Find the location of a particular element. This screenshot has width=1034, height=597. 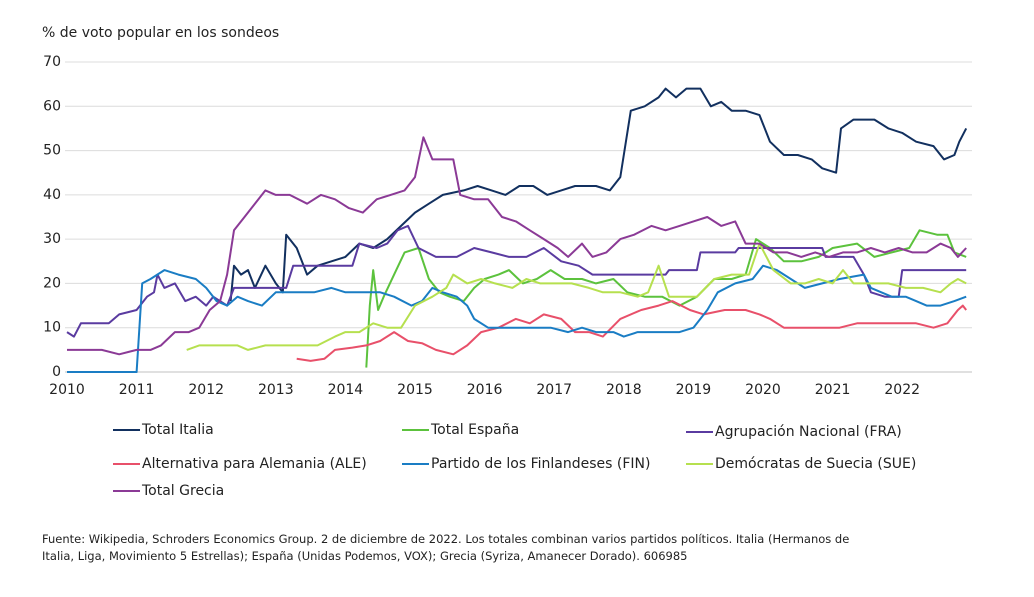

legend-label: Partido de los Finlandeses (FIN) is located at coordinates (541, 464).